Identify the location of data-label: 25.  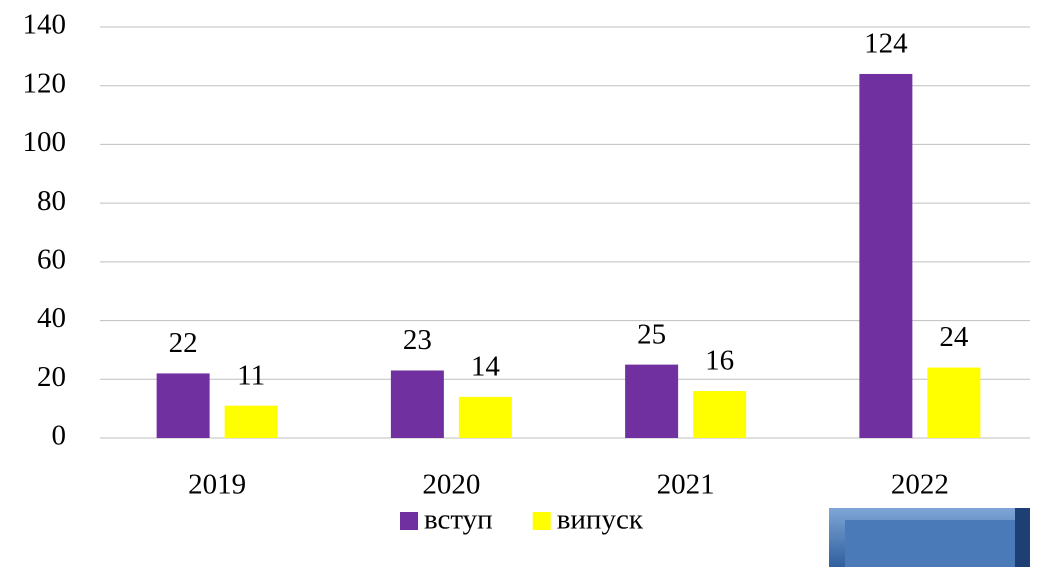
(651, 334).